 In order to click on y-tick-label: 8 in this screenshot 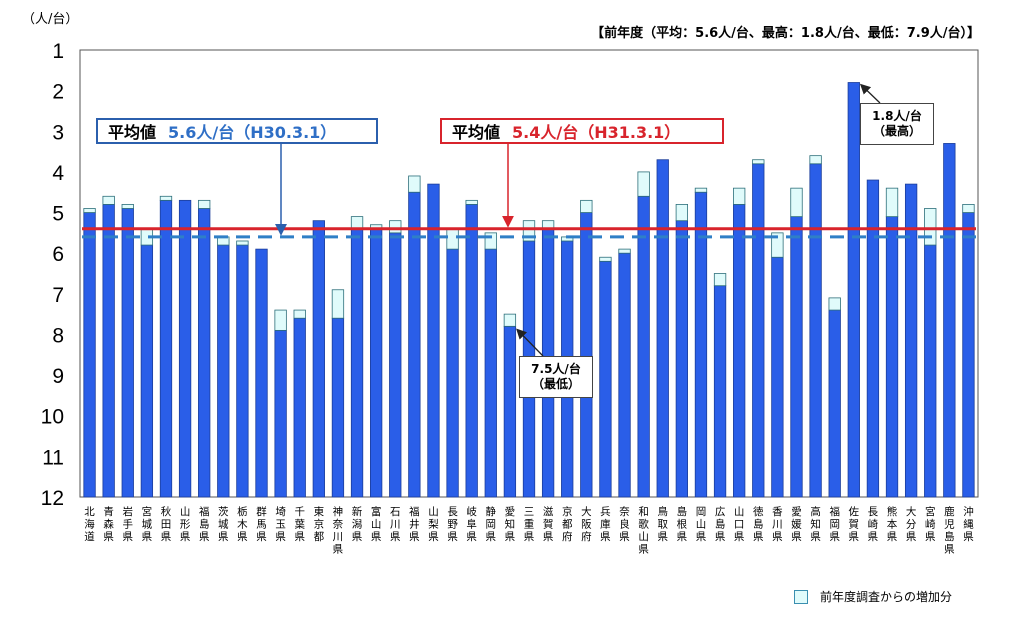, I will do `click(58, 335)`.